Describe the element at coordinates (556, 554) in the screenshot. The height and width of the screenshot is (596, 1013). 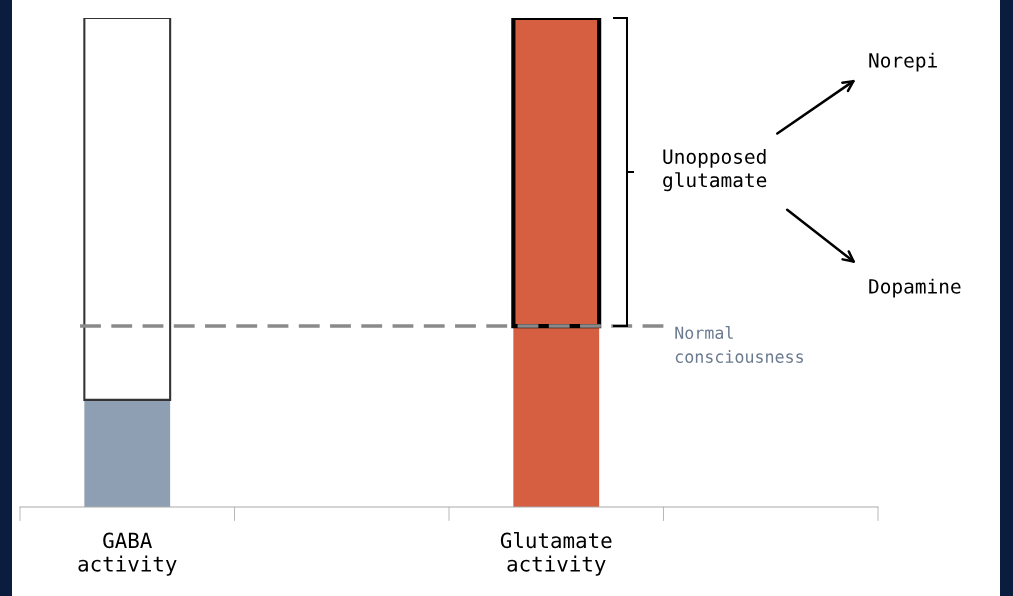
I see `x-tick-label: Glutamate activity` at that location.